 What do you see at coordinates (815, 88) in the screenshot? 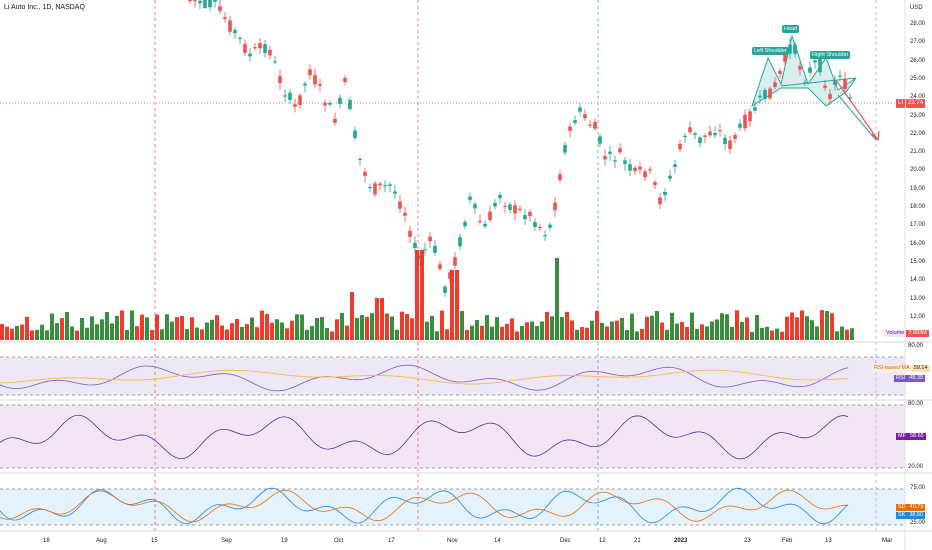
I see `head-shoulders-pattern` at bounding box center [815, 88].